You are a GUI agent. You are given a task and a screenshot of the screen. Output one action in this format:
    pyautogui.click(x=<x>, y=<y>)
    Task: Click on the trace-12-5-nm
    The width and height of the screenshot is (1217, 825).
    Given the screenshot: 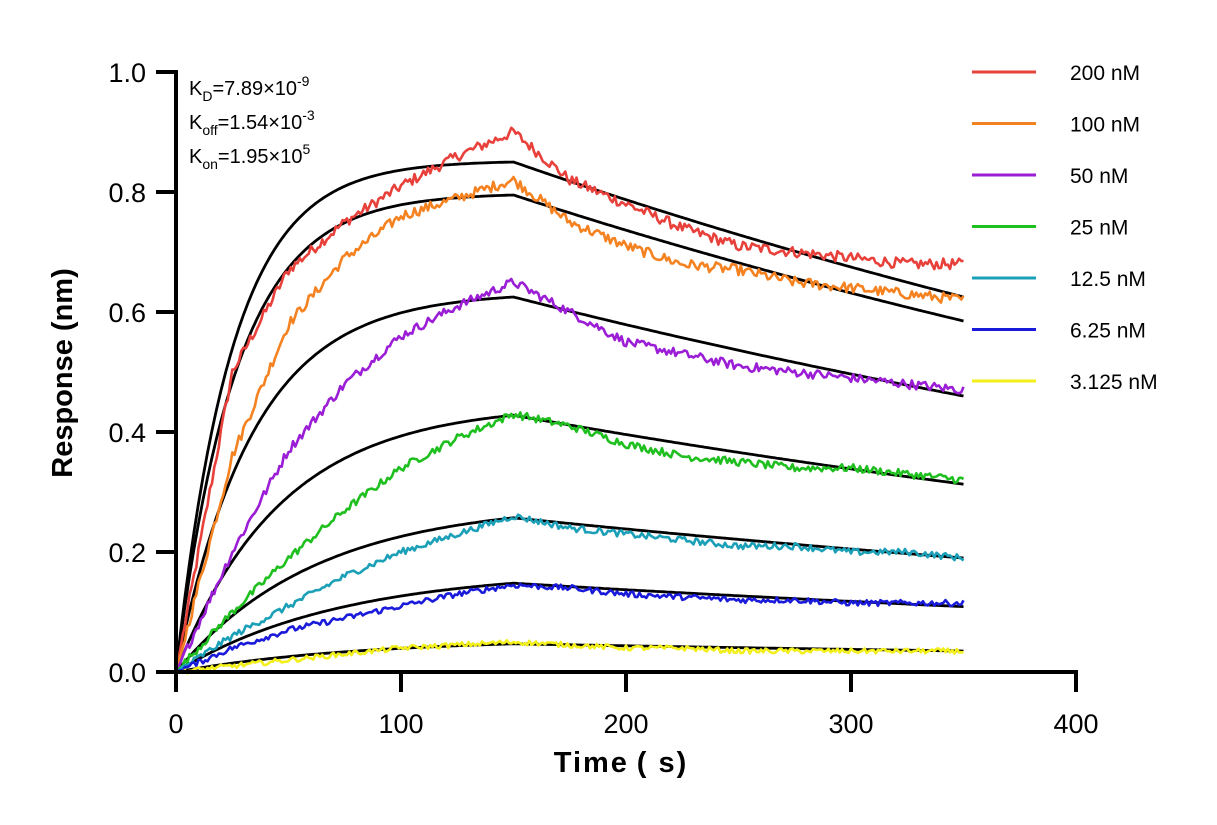 What is the action you would take?
    pyautogui.click(x=570, y=593)
    